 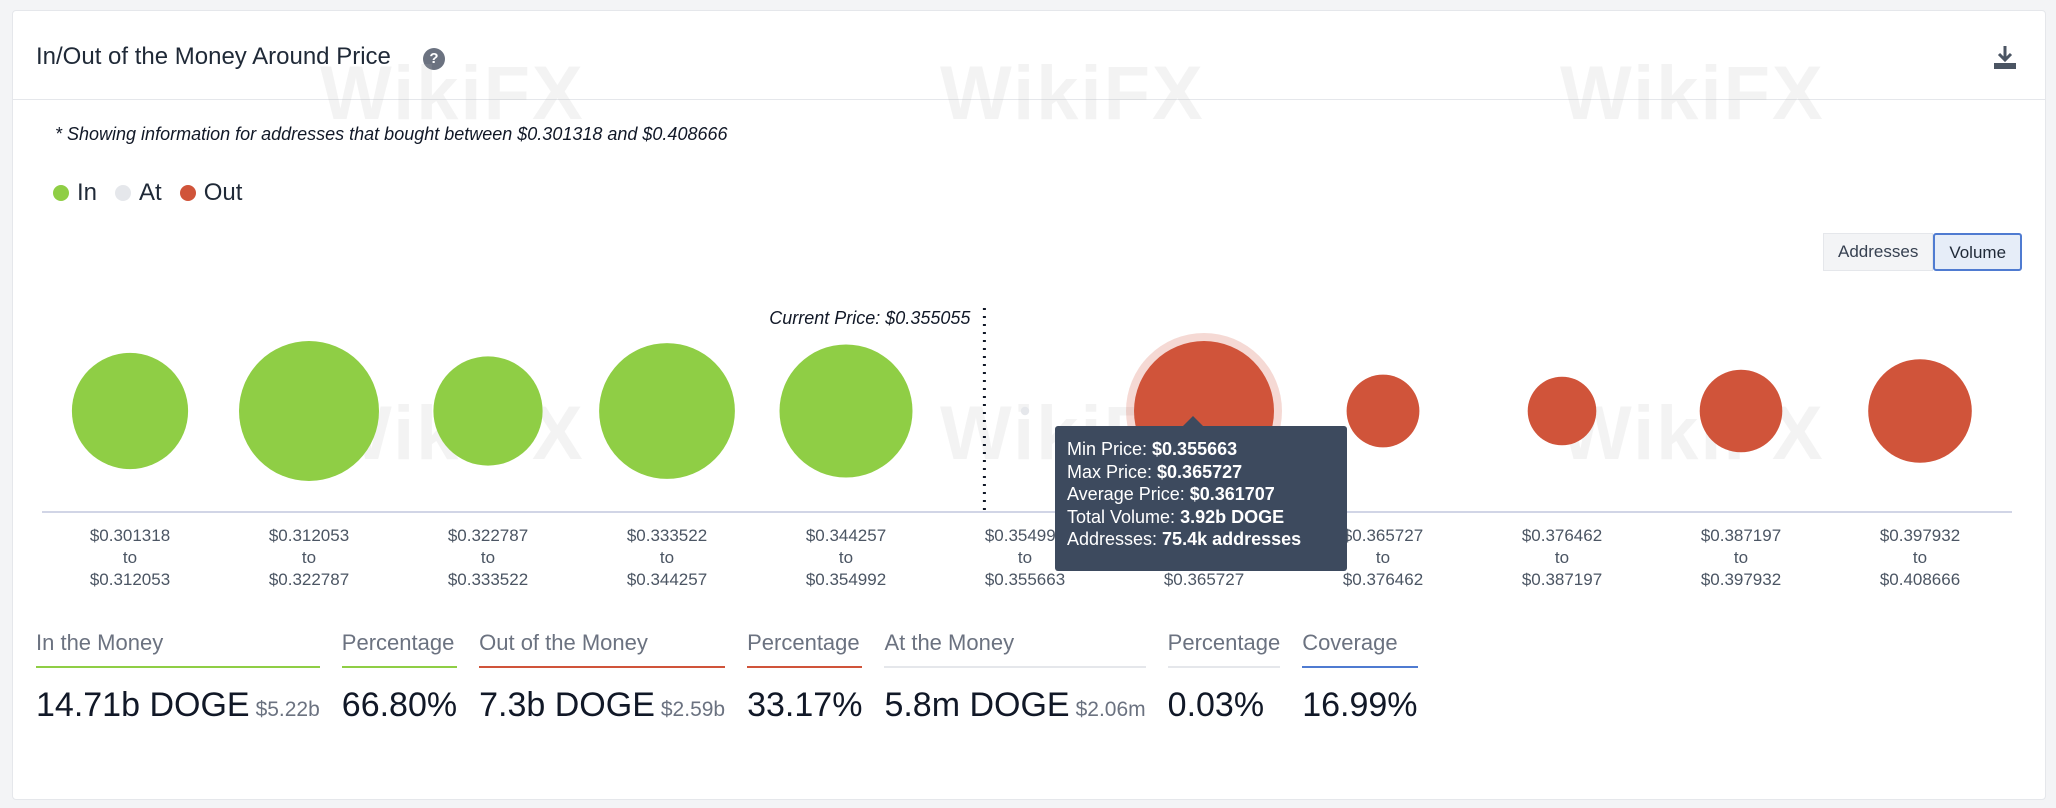 What do you see at coordinates (1171, 494) in the screenshot?
I see `tooltip-row: Average Price: $0.361707` at bounding box center [1171, 494].